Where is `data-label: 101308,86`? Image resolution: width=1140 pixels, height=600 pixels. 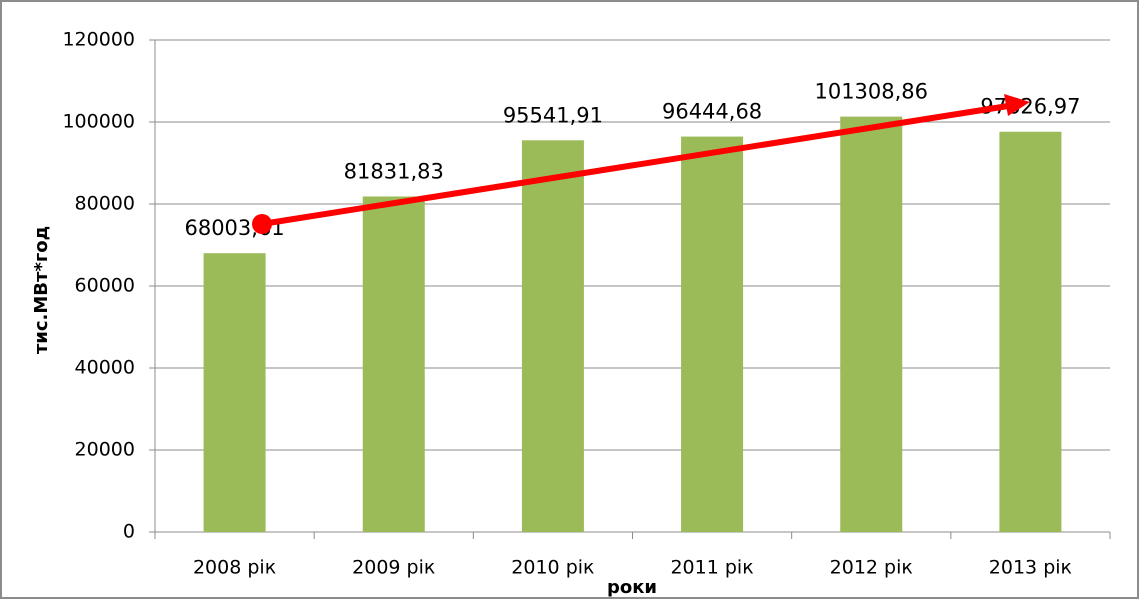 data-label: 101308,86 is located at coordinates (871, 92).